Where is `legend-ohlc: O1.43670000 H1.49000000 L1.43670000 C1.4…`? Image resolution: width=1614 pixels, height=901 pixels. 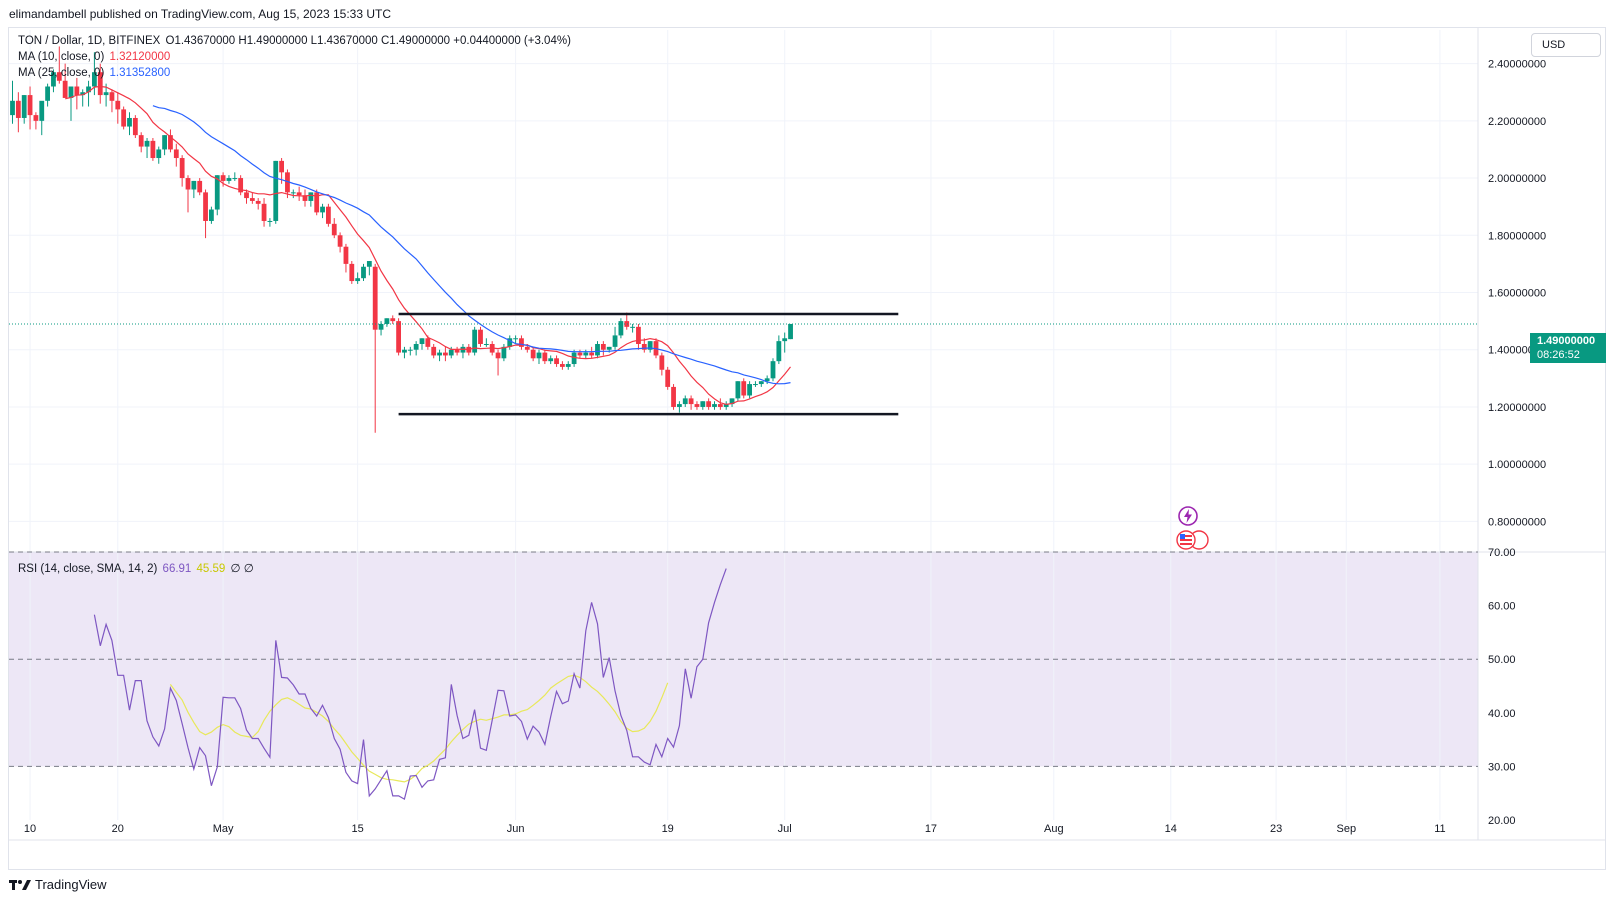 legend-ohlc: O1.43670000 H1.49000000 L1.43670000 C1.4… is located at coordinates (368, 41).